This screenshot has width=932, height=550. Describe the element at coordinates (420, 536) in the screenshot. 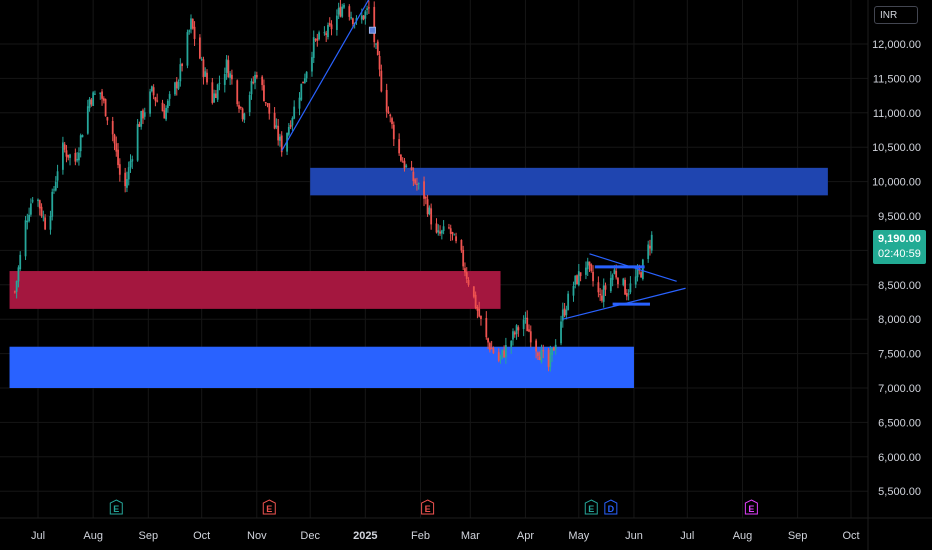

I see `x-tick-label: Feb` at that location.